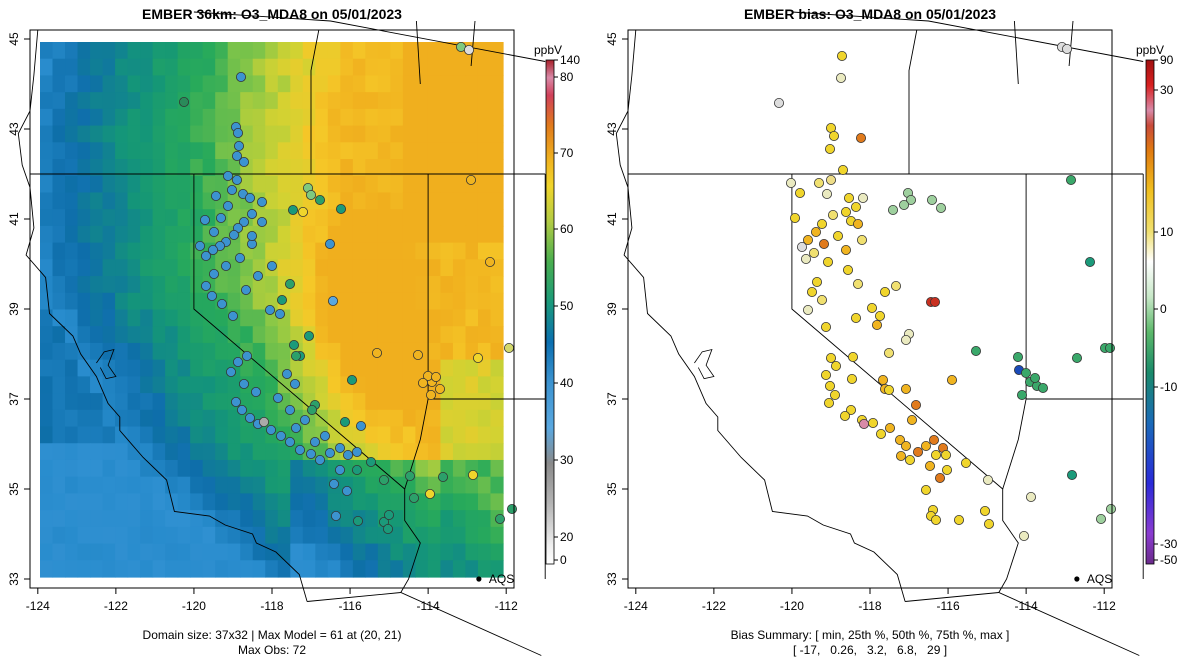 This screenshot has height=672, width=1200. Describe the element at coordinates (714, 606) in the screenshot. I see `panel2-xtick-label: -122` at that location.